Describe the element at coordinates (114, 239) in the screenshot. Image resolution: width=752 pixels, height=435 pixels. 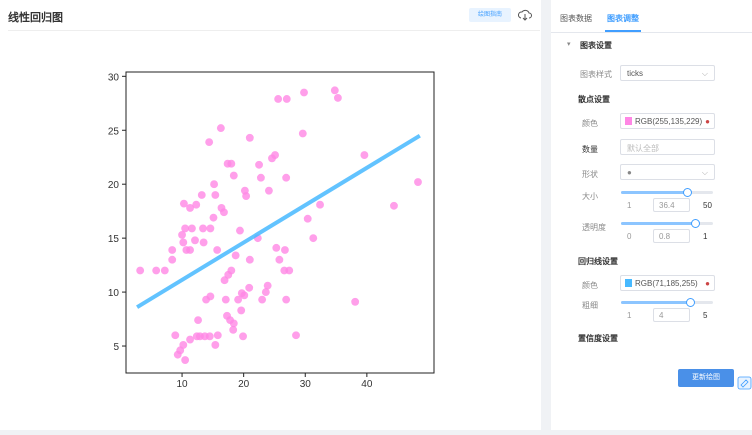
I see `y-tick-label: 15` at that location.